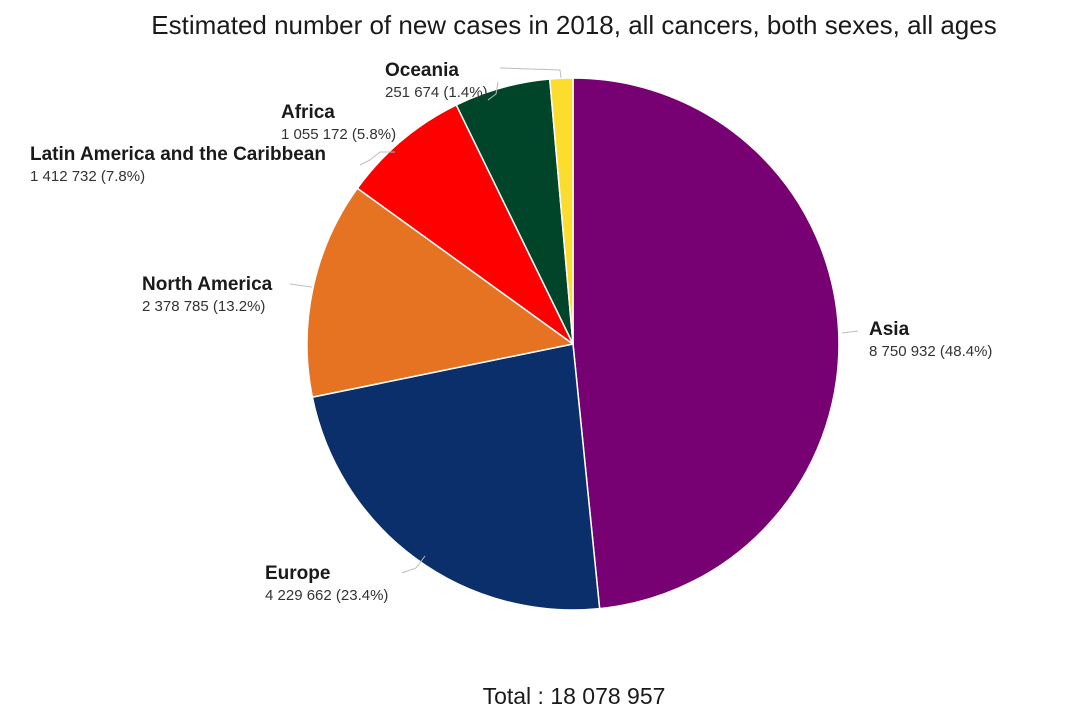  I want to click on slice-value-europe: 4 229 662 (23.4%), so click(326, 595).